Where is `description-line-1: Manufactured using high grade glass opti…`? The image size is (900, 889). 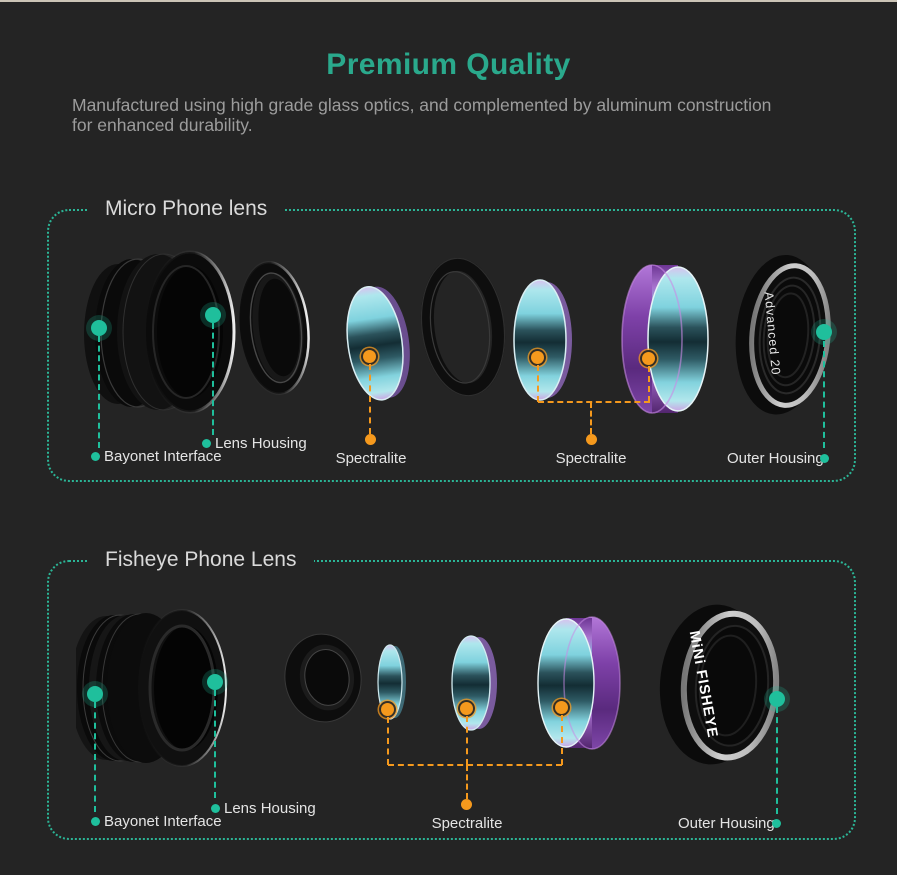
description-line-1: Manufactured using high grade glass opti… is located at coordinates (422, 105).